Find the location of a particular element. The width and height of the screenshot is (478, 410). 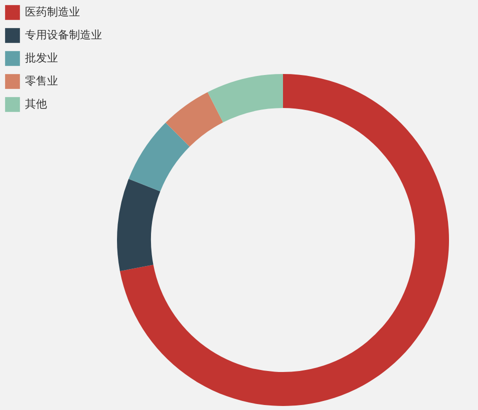

legend-label: 批发业 is located at coordinates (41, 58).